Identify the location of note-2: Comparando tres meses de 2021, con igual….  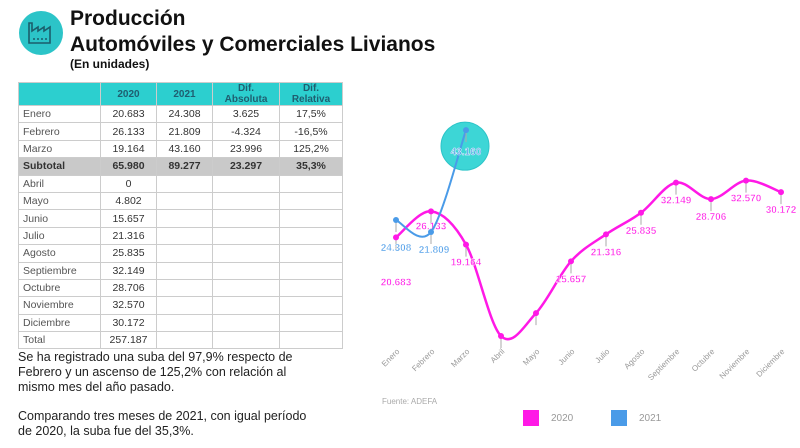
(162, 423).